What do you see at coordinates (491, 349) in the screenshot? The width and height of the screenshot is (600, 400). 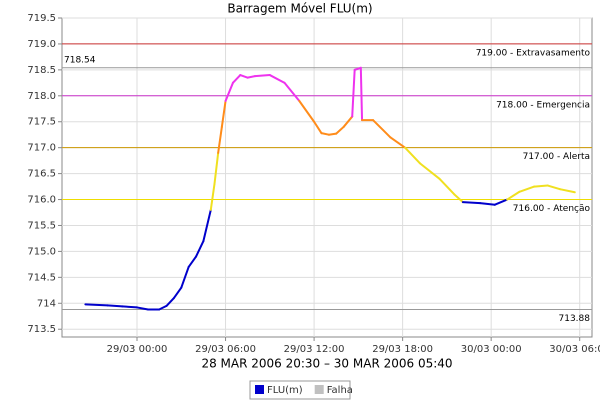 I see `x-tick-label: 30/03 00:00` at bounding box center [491, 349].